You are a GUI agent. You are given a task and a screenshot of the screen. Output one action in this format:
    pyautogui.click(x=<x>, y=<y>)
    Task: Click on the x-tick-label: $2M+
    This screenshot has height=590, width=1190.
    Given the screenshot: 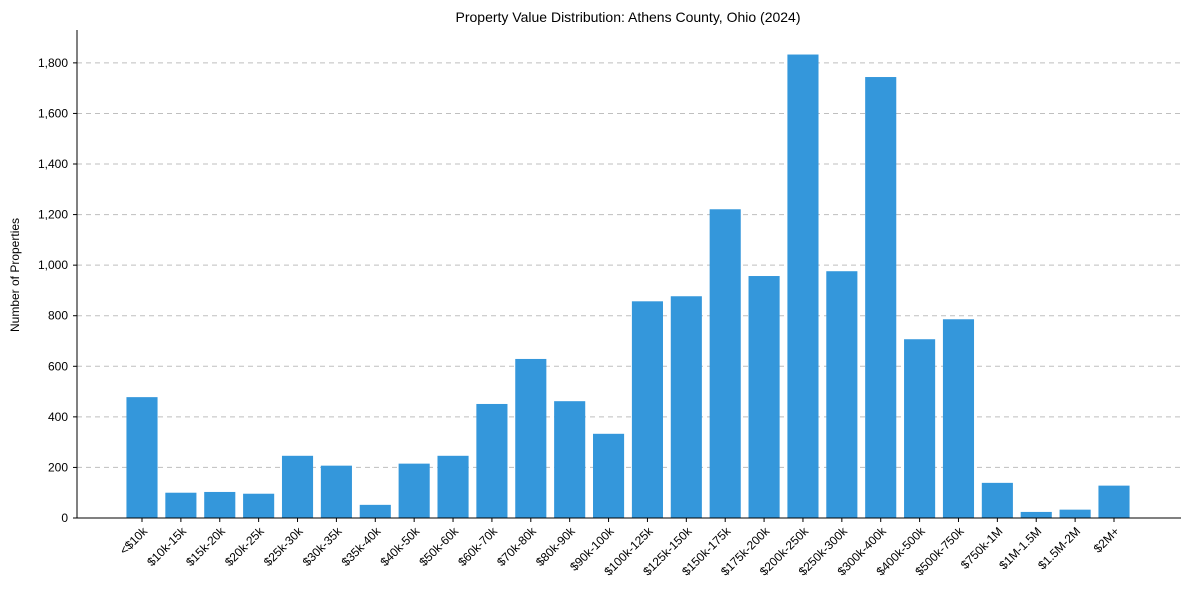 What is the action you would take?
    pyautogui.click(x=1106, y=539)
    